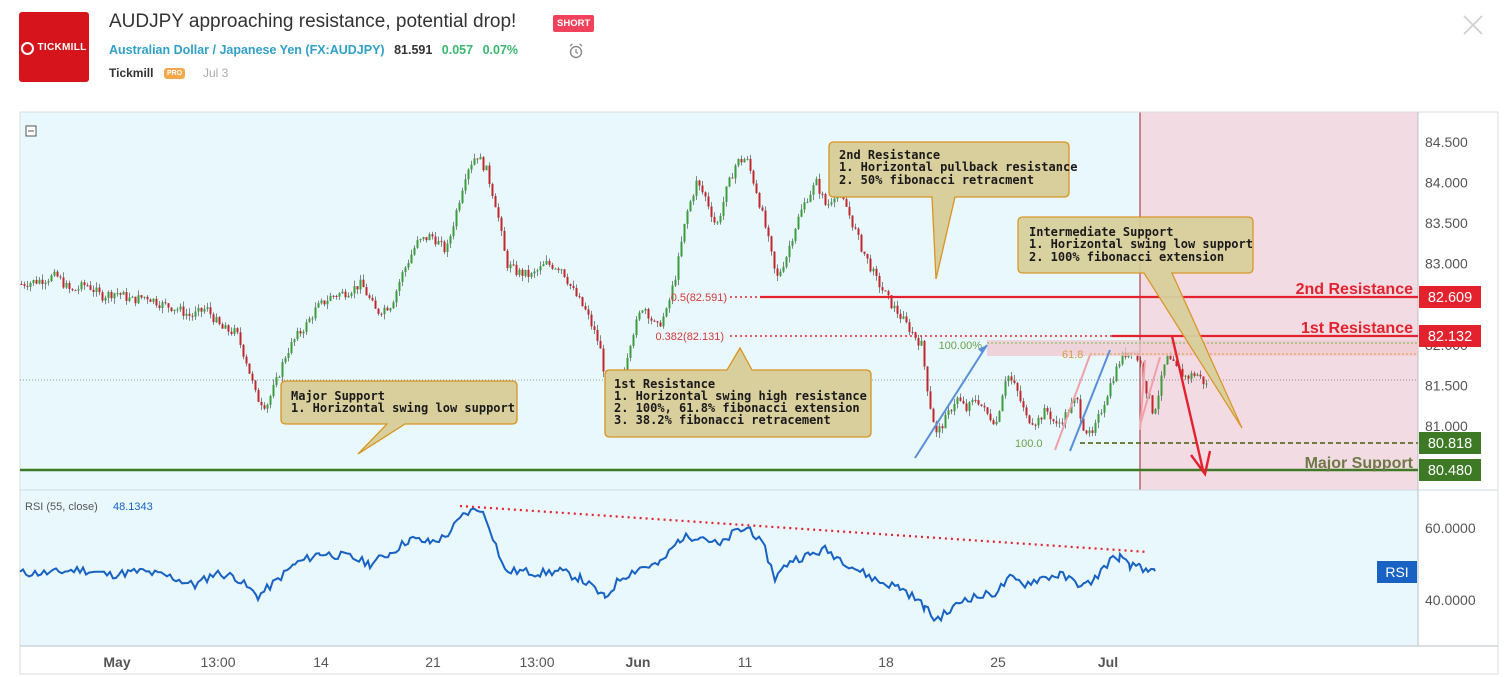 The height and width of the screenshot is (677, 1506). I want to click on ticker-link: FX:AUDJPY, so click(345, 50).